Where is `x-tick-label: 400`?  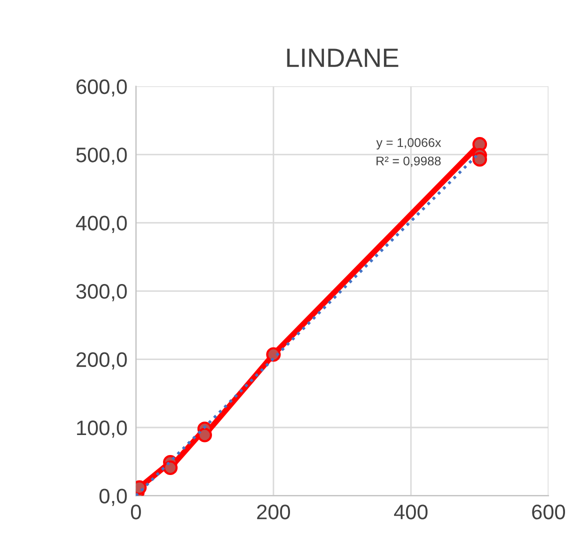 x-tick-label: 400 is located at coordinates (411, 512).